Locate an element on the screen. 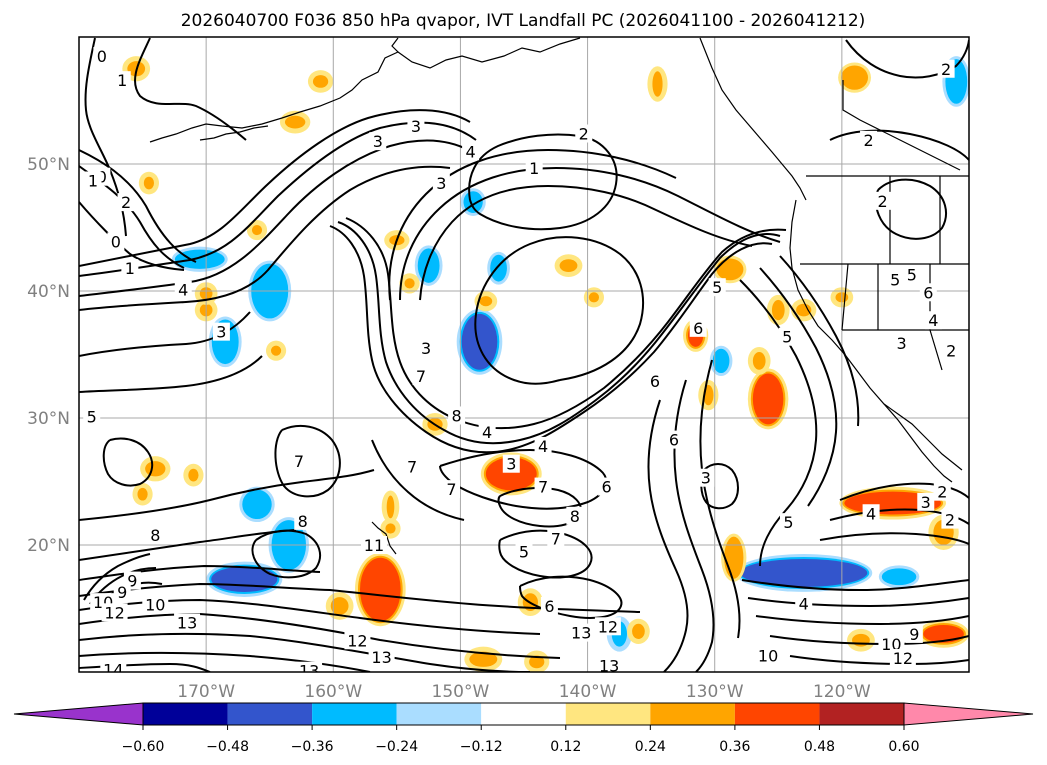  x-tick-label: 120°W is located at coordinates (842, 692).